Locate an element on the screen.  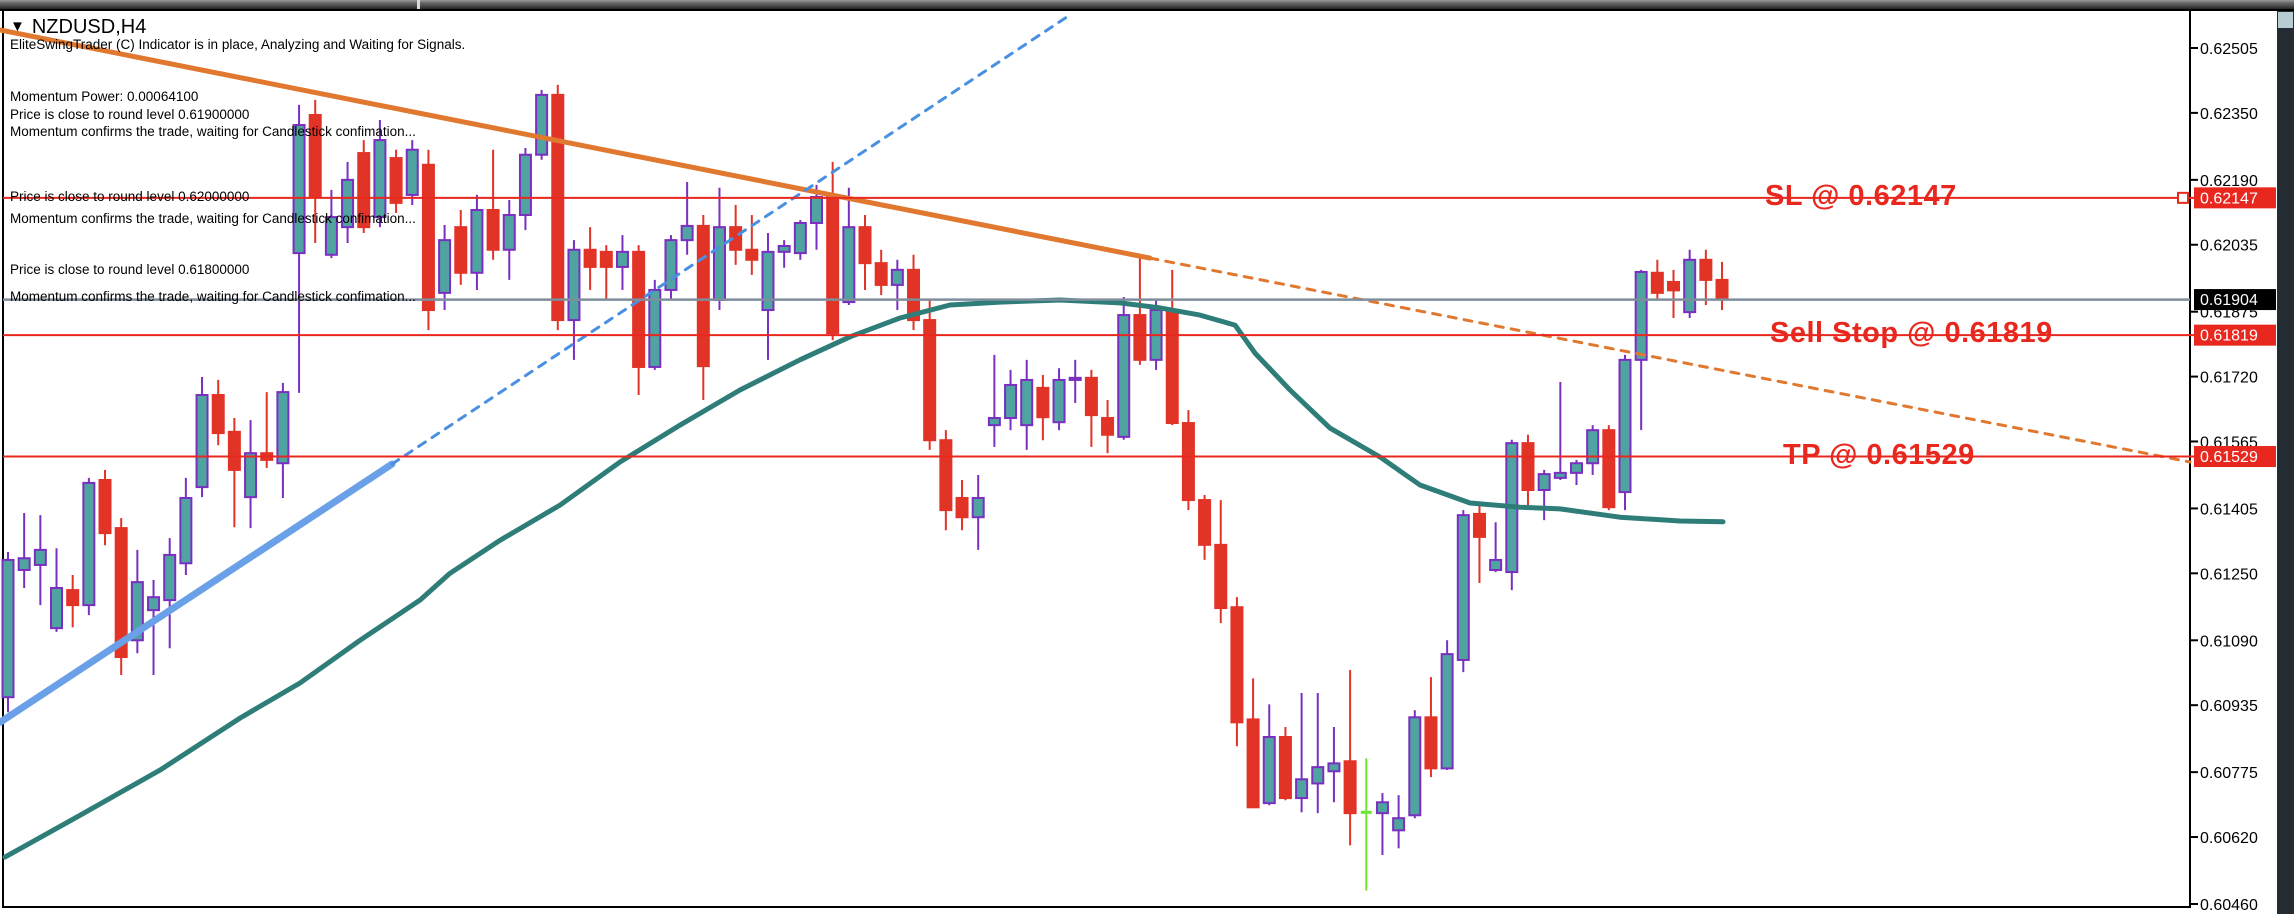
window-top-bar is located at coordinates (1147, 5).